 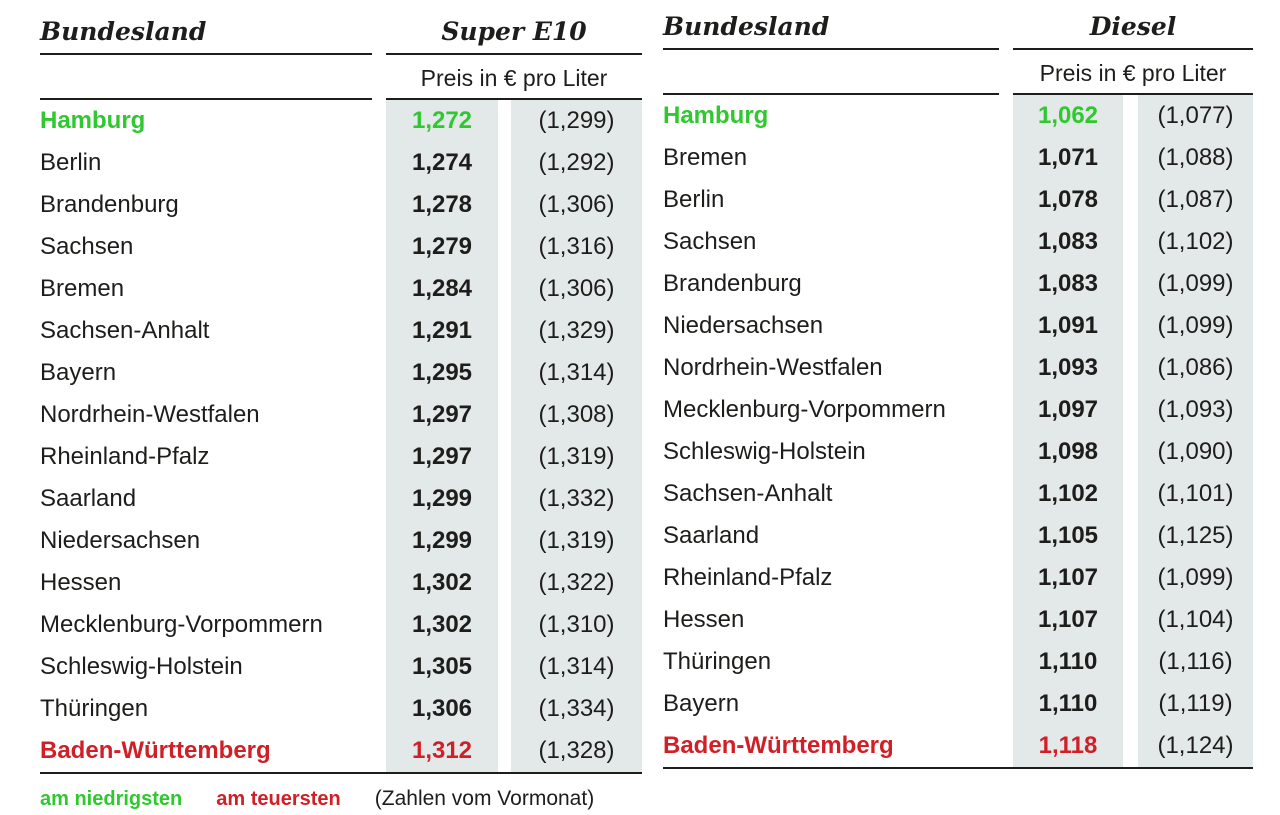 I want to click on column-header-bundesland: Bundesland, so click(x=206, y=37).